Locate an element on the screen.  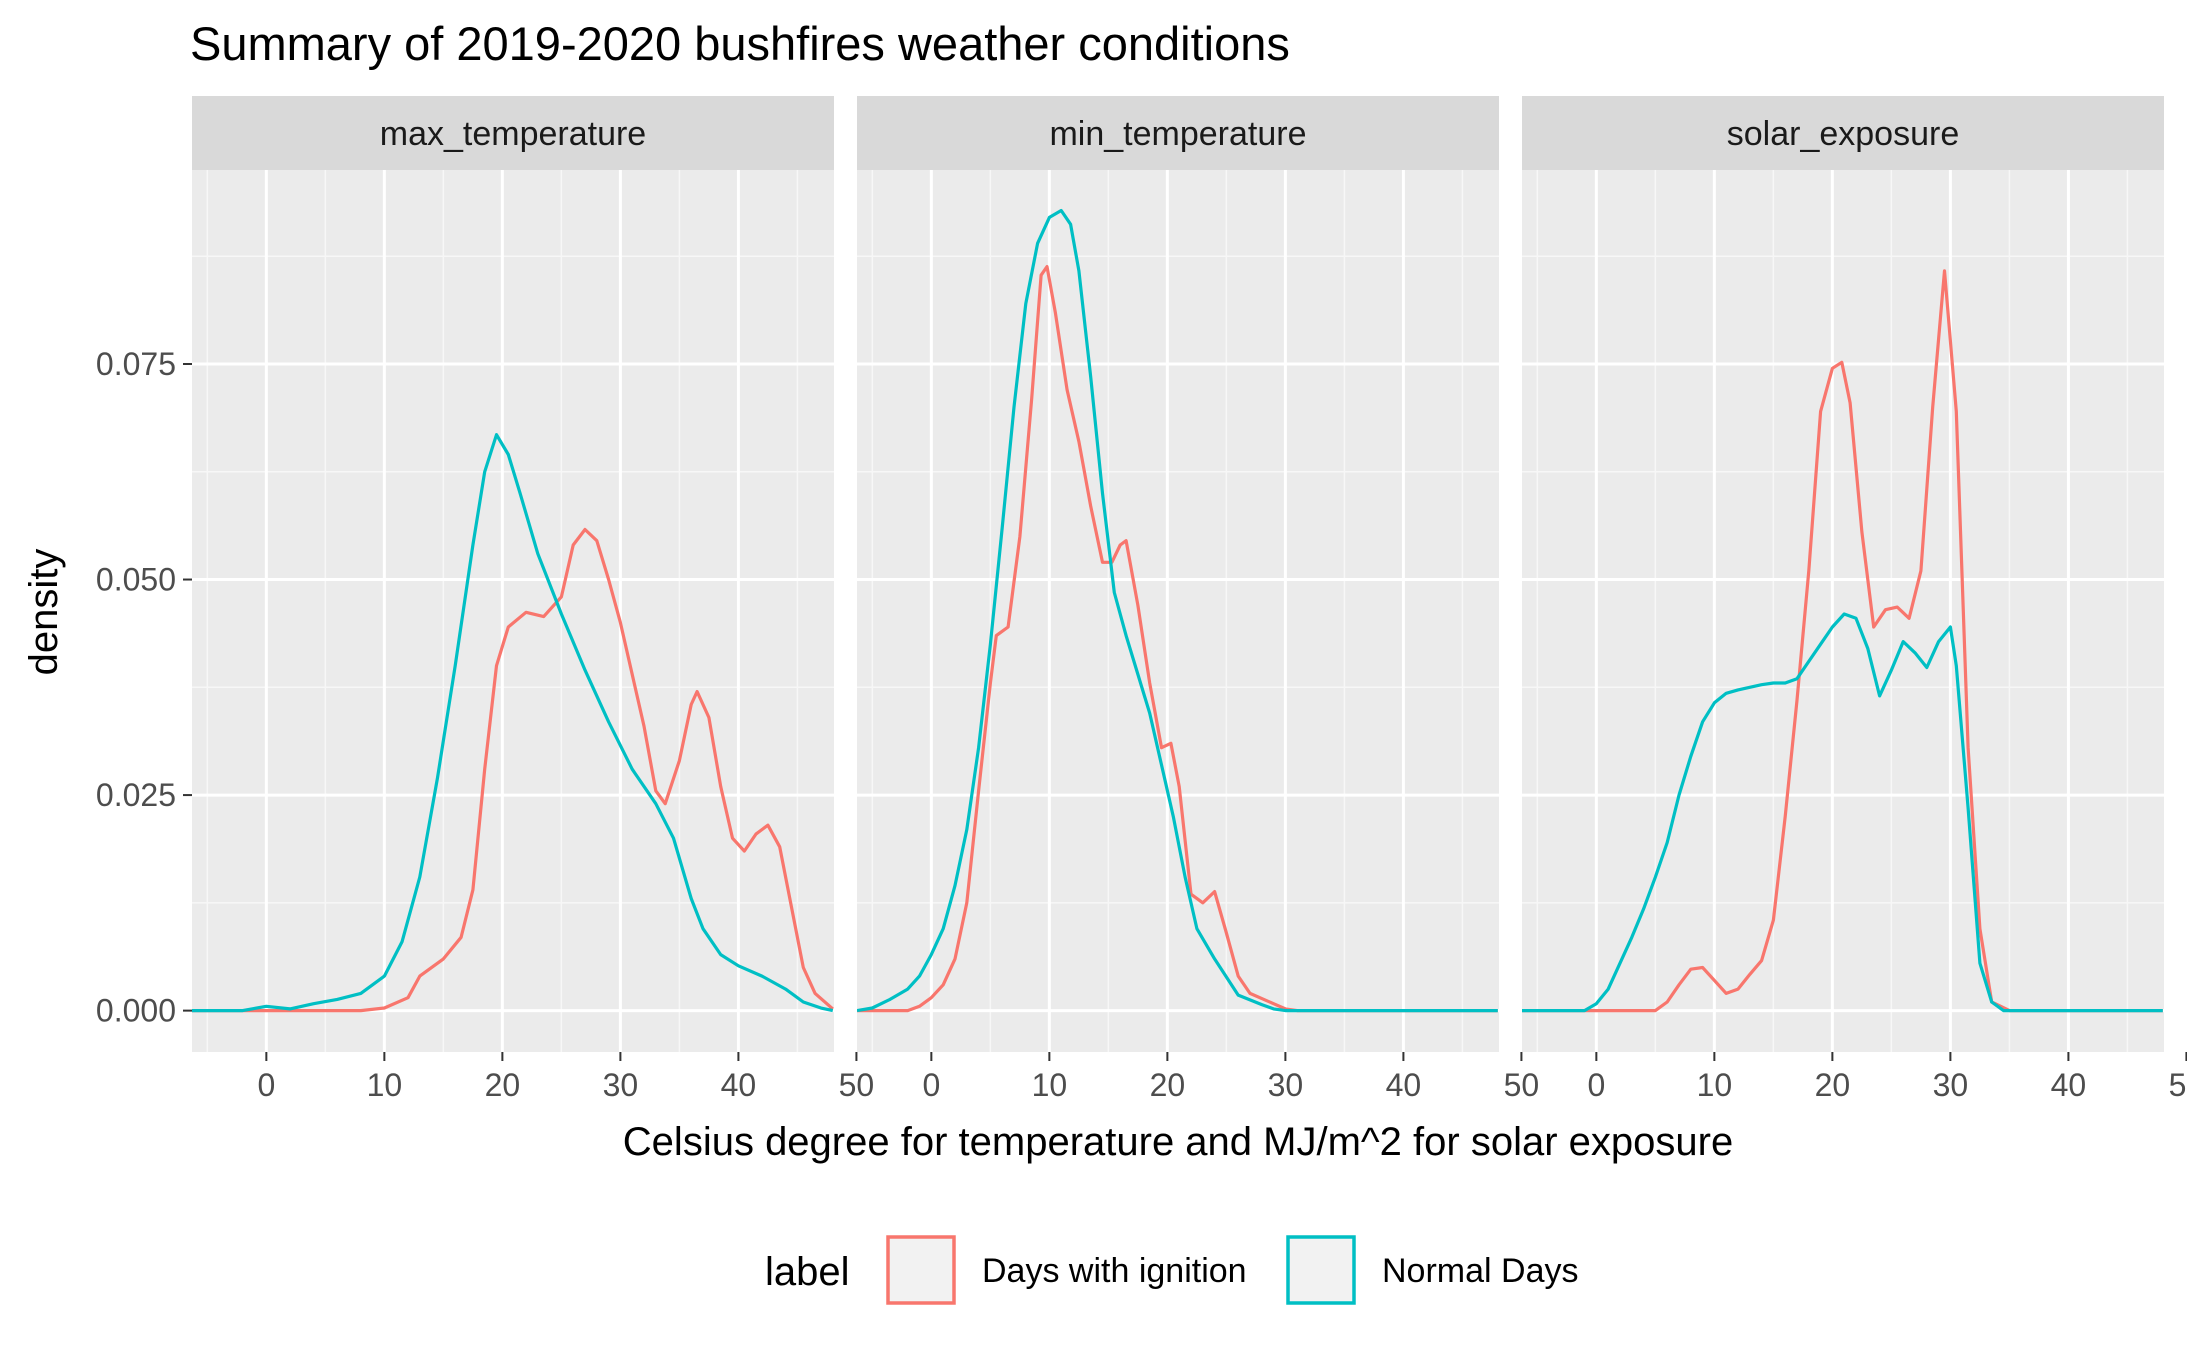
legend: label Days with ignition Normal Days is located at coordinates (1171, 1270).